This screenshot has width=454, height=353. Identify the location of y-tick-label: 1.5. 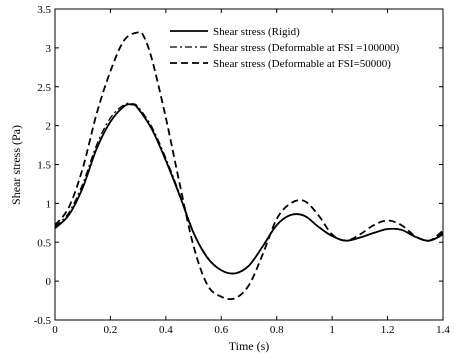
(44, 166).